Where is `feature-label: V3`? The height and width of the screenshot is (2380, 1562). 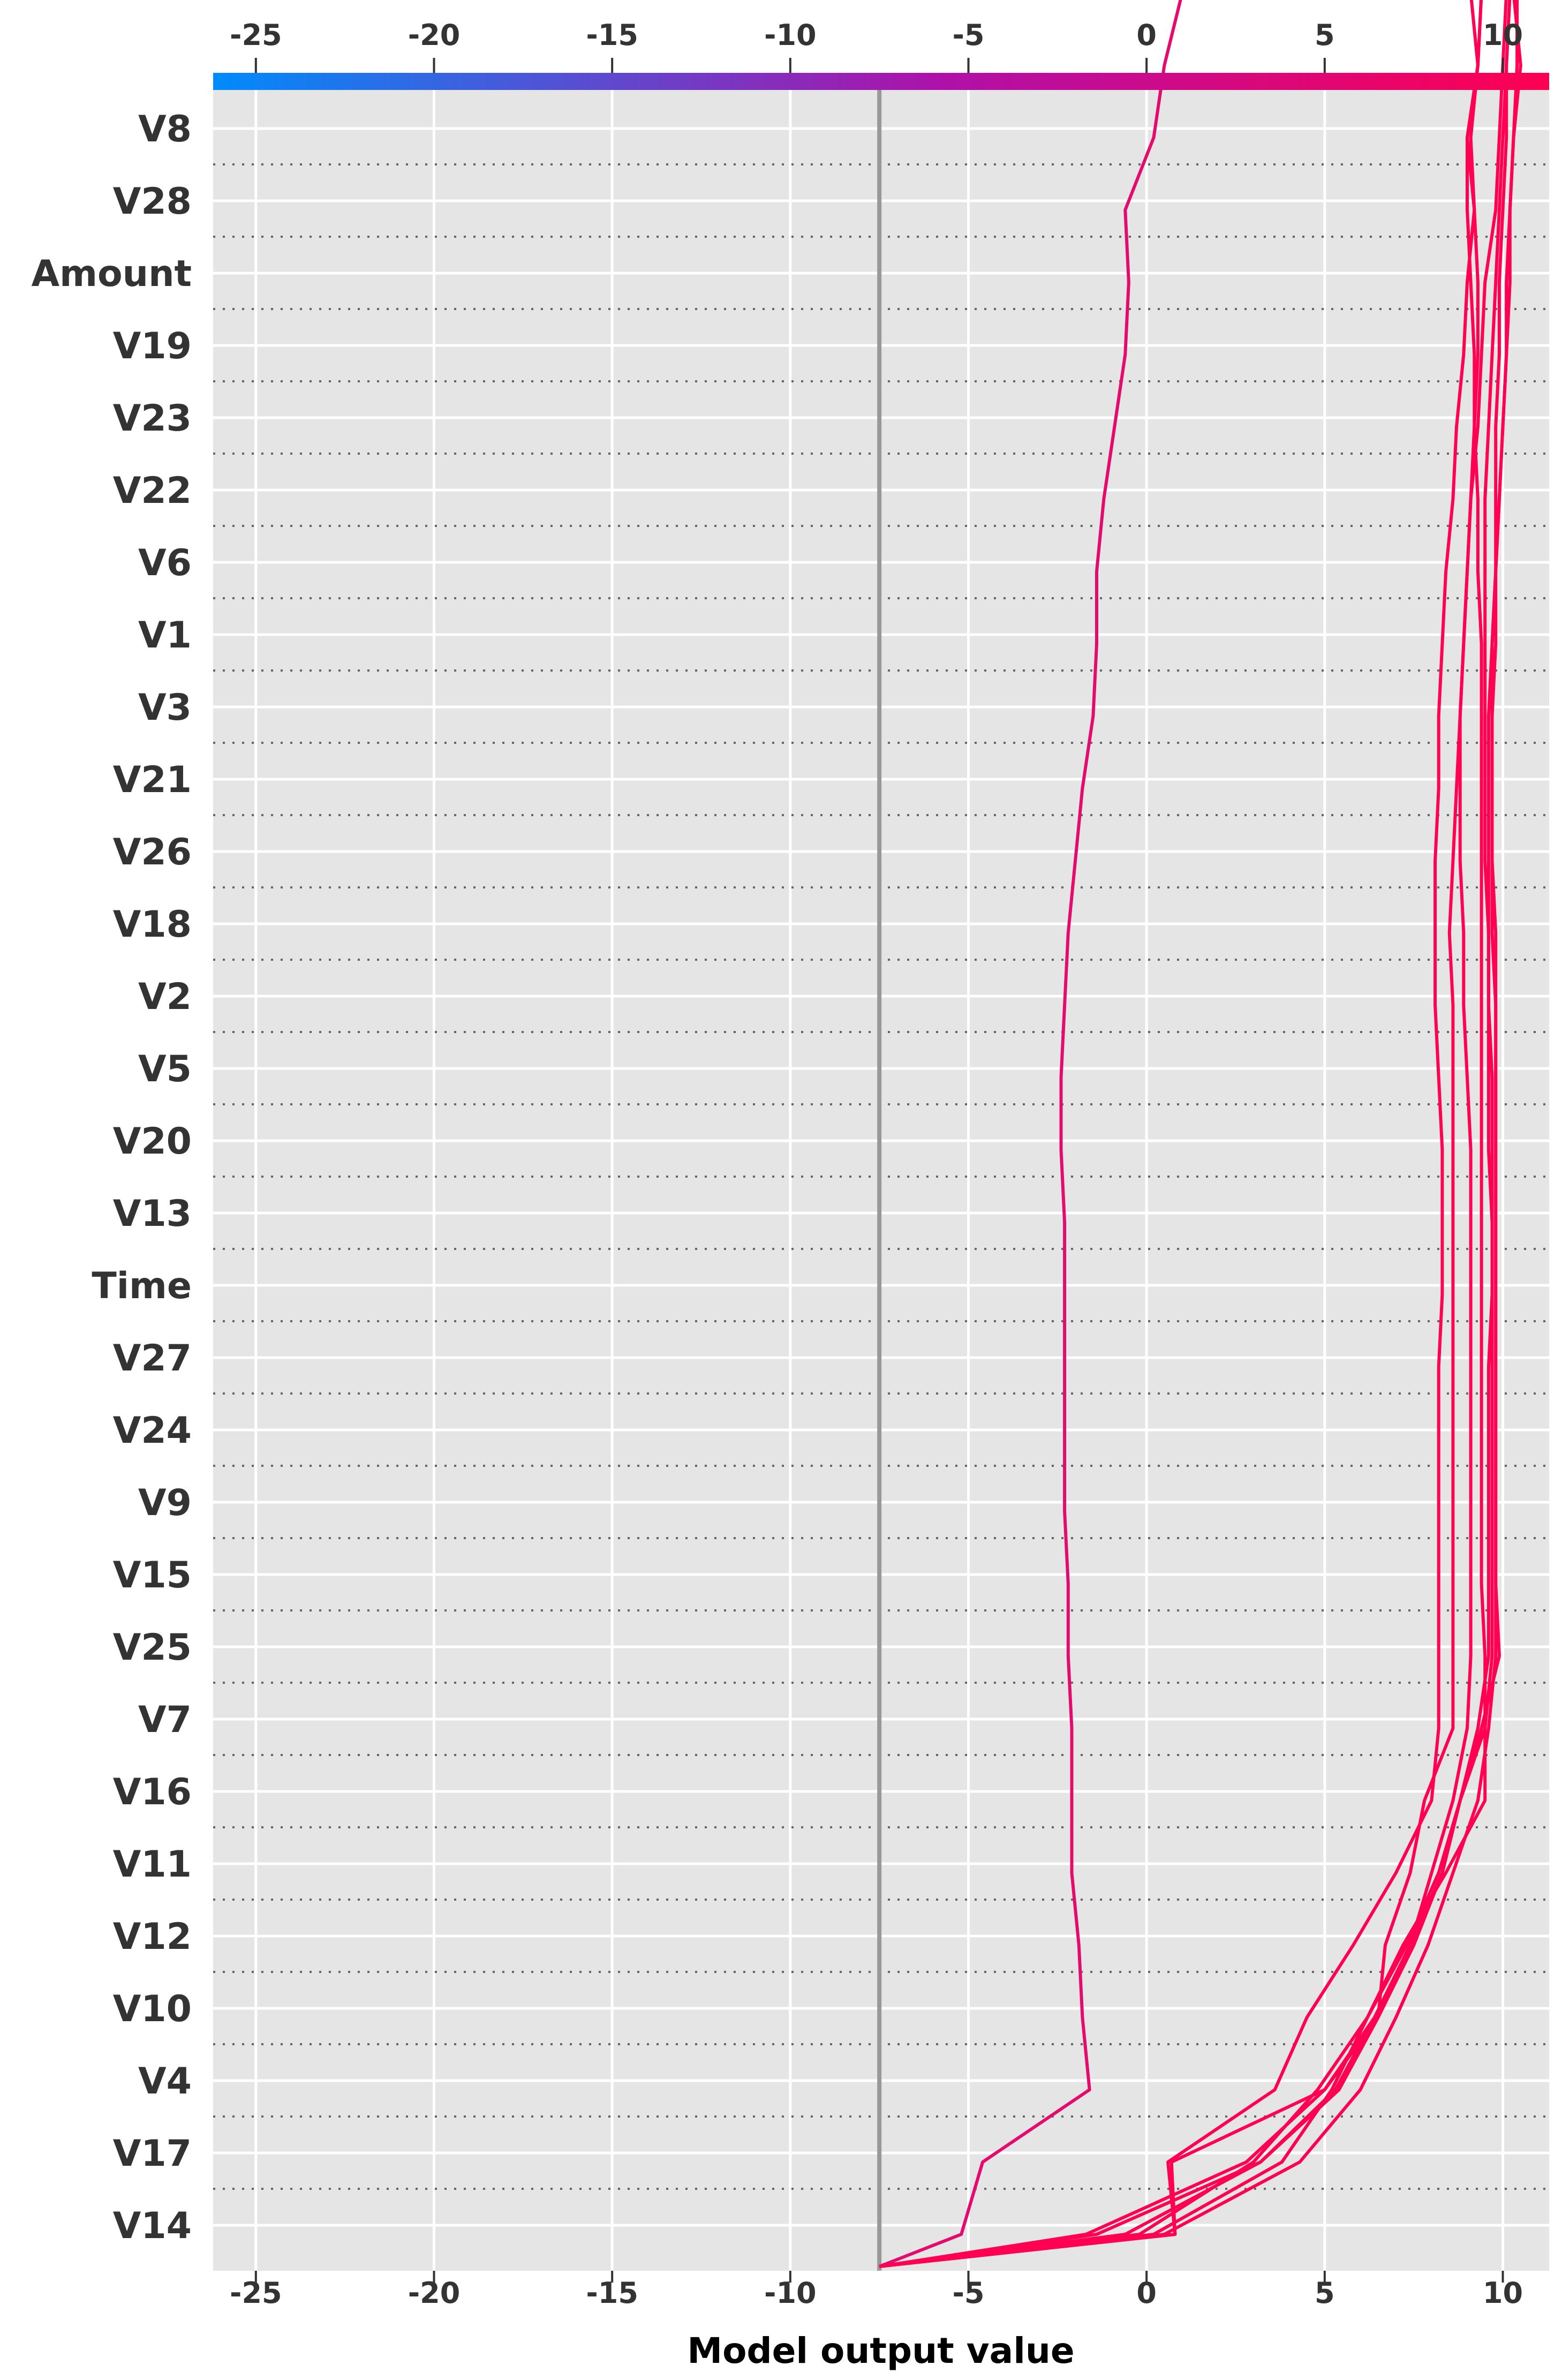
feature-label: V3 is located at coordinates (165, 708).